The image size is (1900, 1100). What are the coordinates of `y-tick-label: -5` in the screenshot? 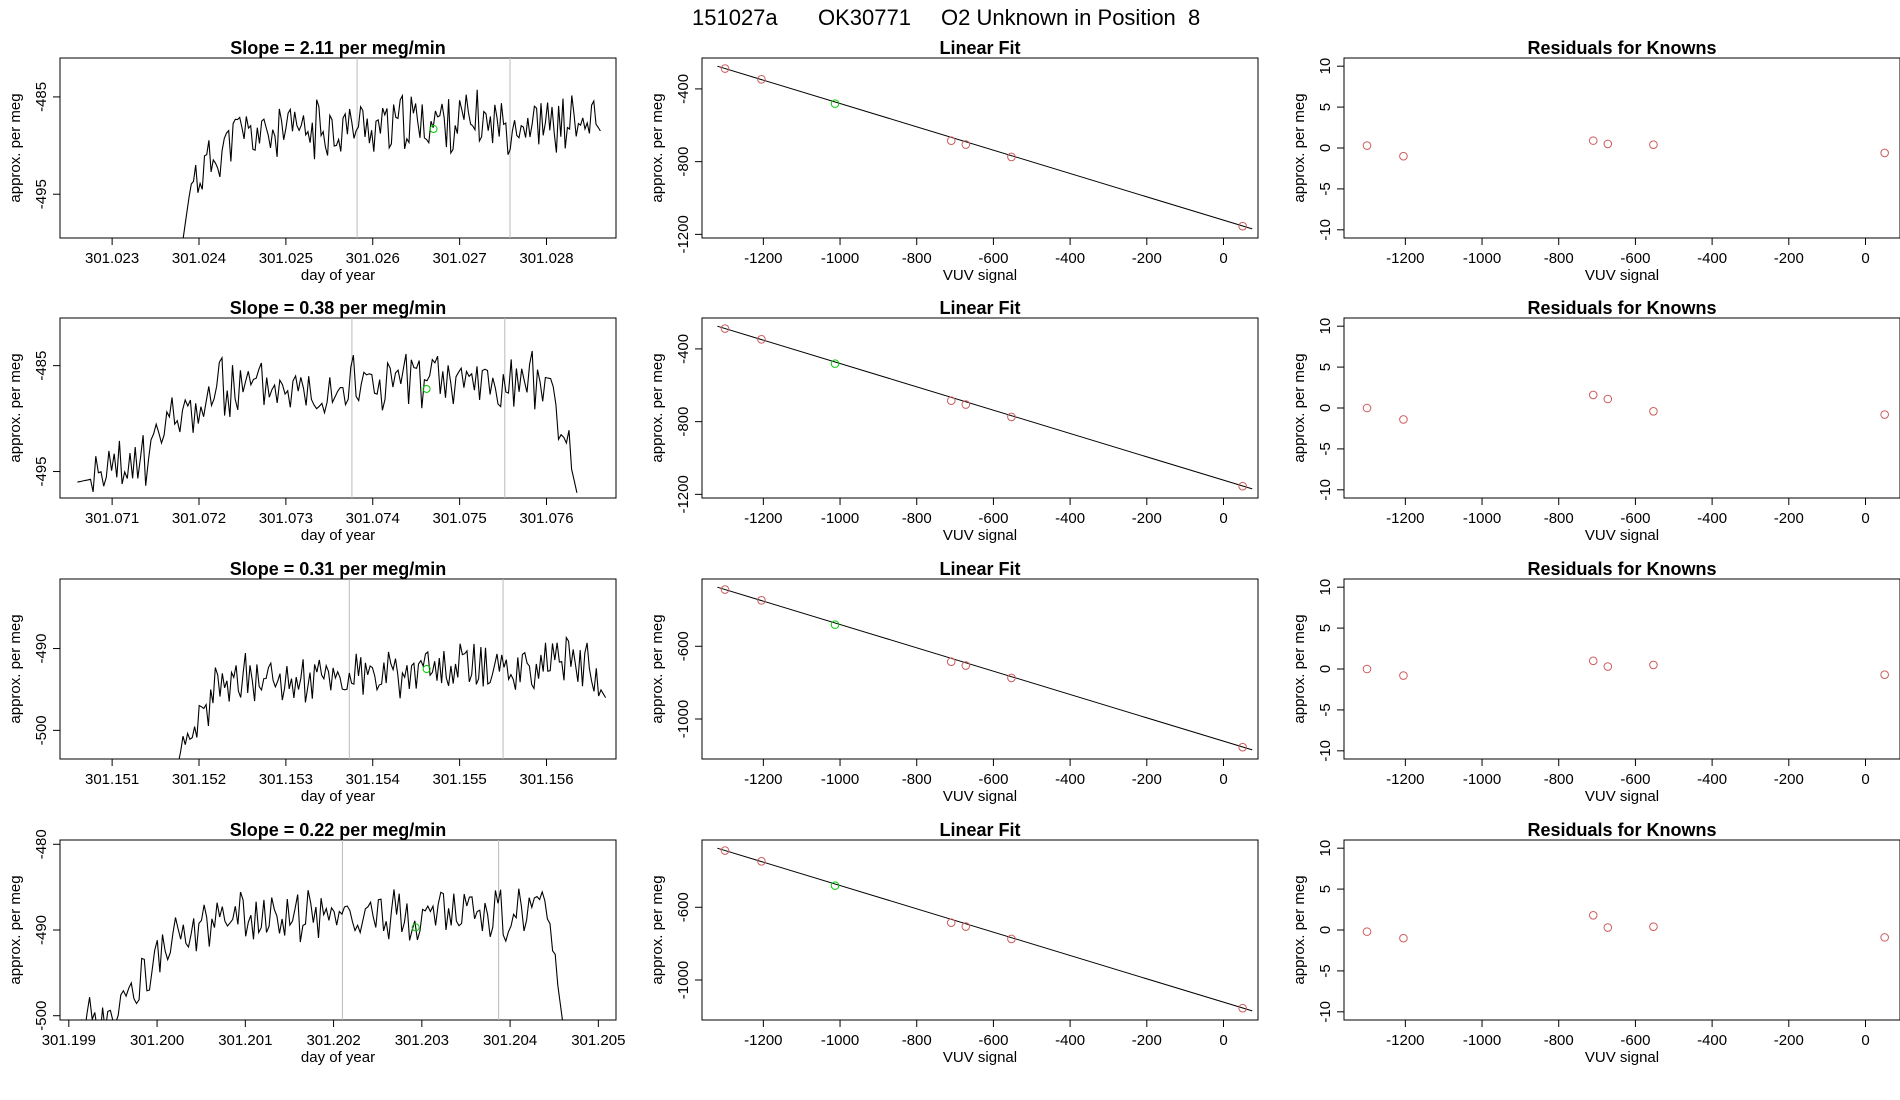 It's located at (1325, 448).